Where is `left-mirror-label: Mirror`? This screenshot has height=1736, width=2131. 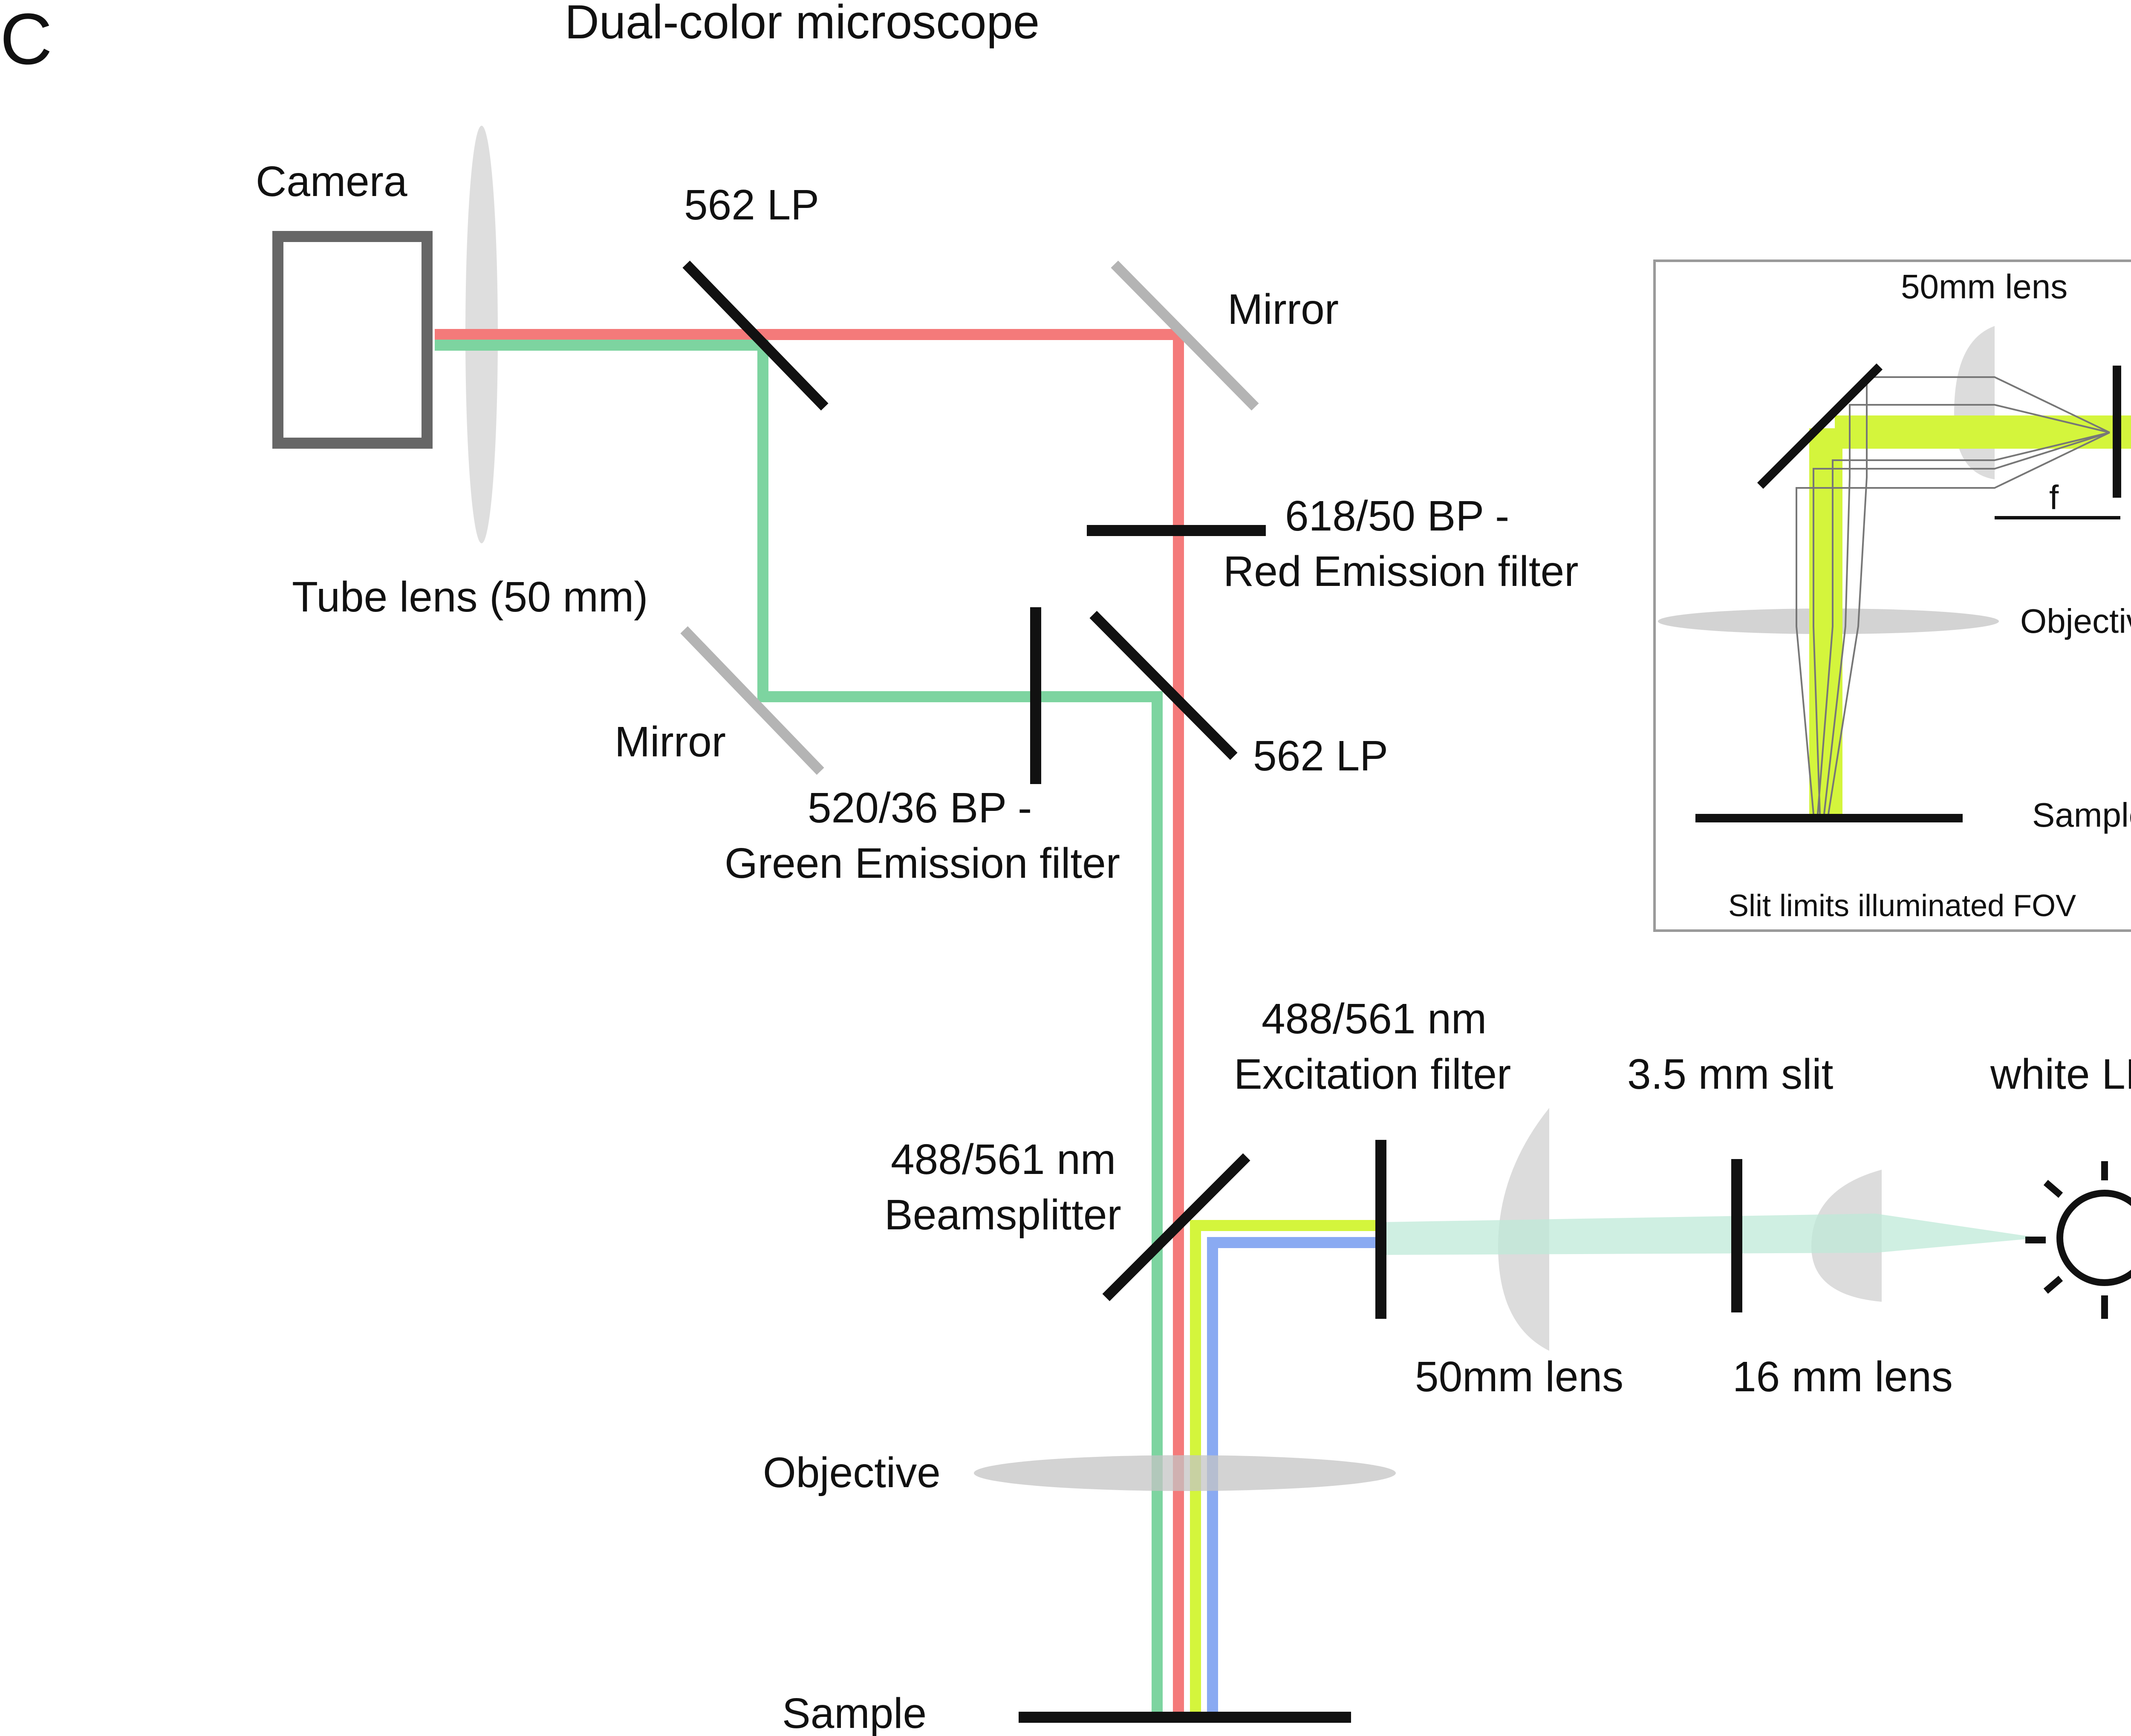 left-mirror-label: Mirror is located at coordinates (670, 742).